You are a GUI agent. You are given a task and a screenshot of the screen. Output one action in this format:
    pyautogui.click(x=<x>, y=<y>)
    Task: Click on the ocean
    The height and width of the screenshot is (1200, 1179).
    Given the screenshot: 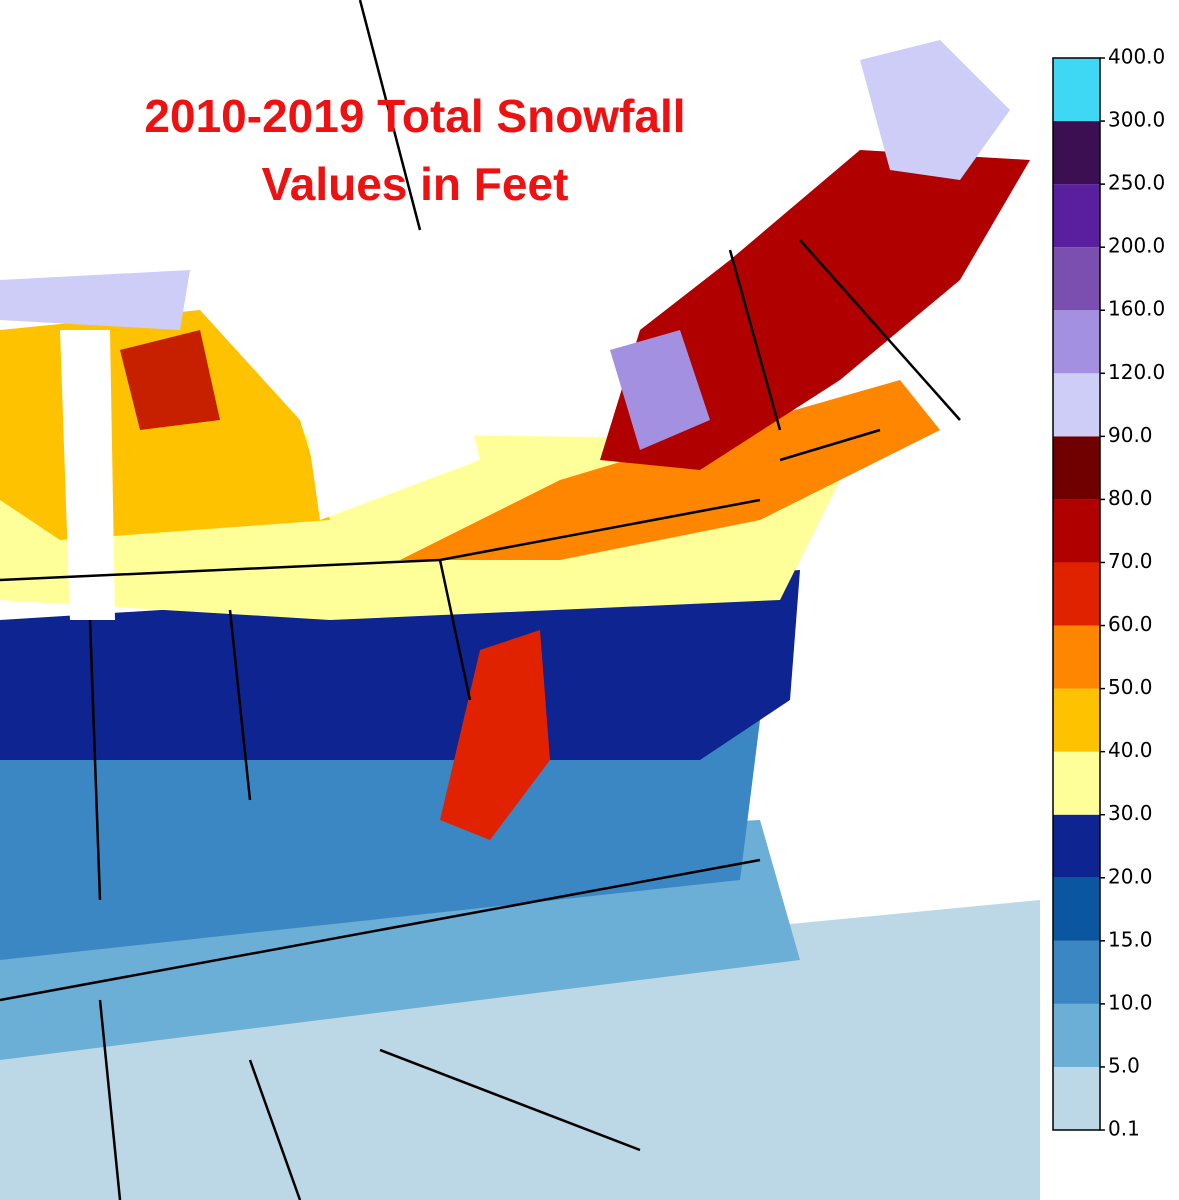 What is the action you would take?
    pyautogui.click(x=920, y=680)
    